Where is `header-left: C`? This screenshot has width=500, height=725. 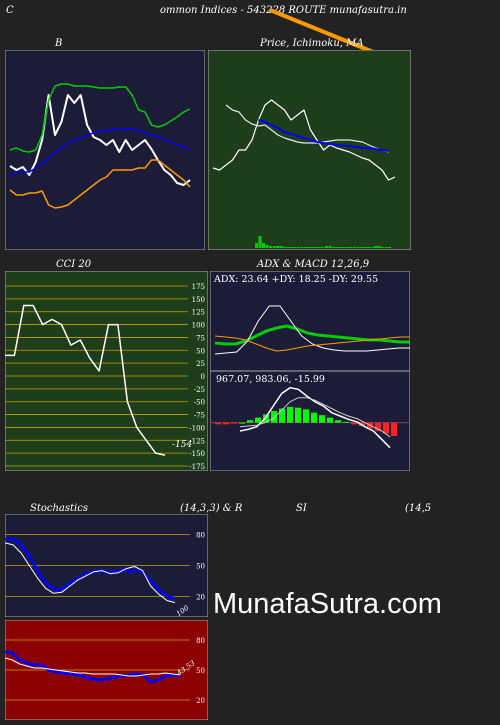 header-left: C is located at coordinates (10, 10).